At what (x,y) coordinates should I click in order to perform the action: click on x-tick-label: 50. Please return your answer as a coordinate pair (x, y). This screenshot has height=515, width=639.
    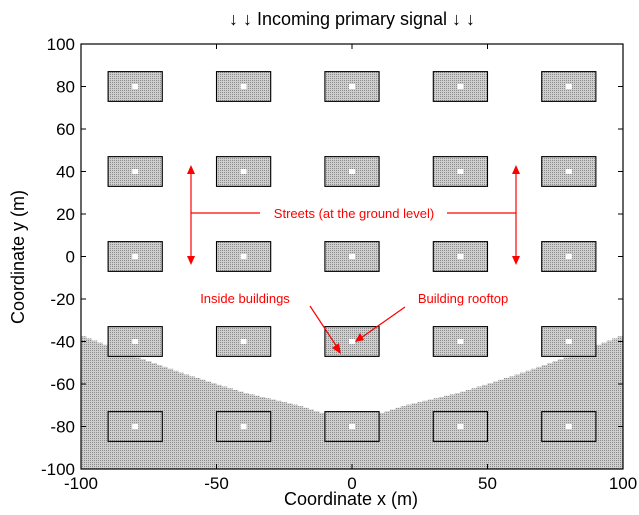
    Looking at the image, I should click on (487, 483).